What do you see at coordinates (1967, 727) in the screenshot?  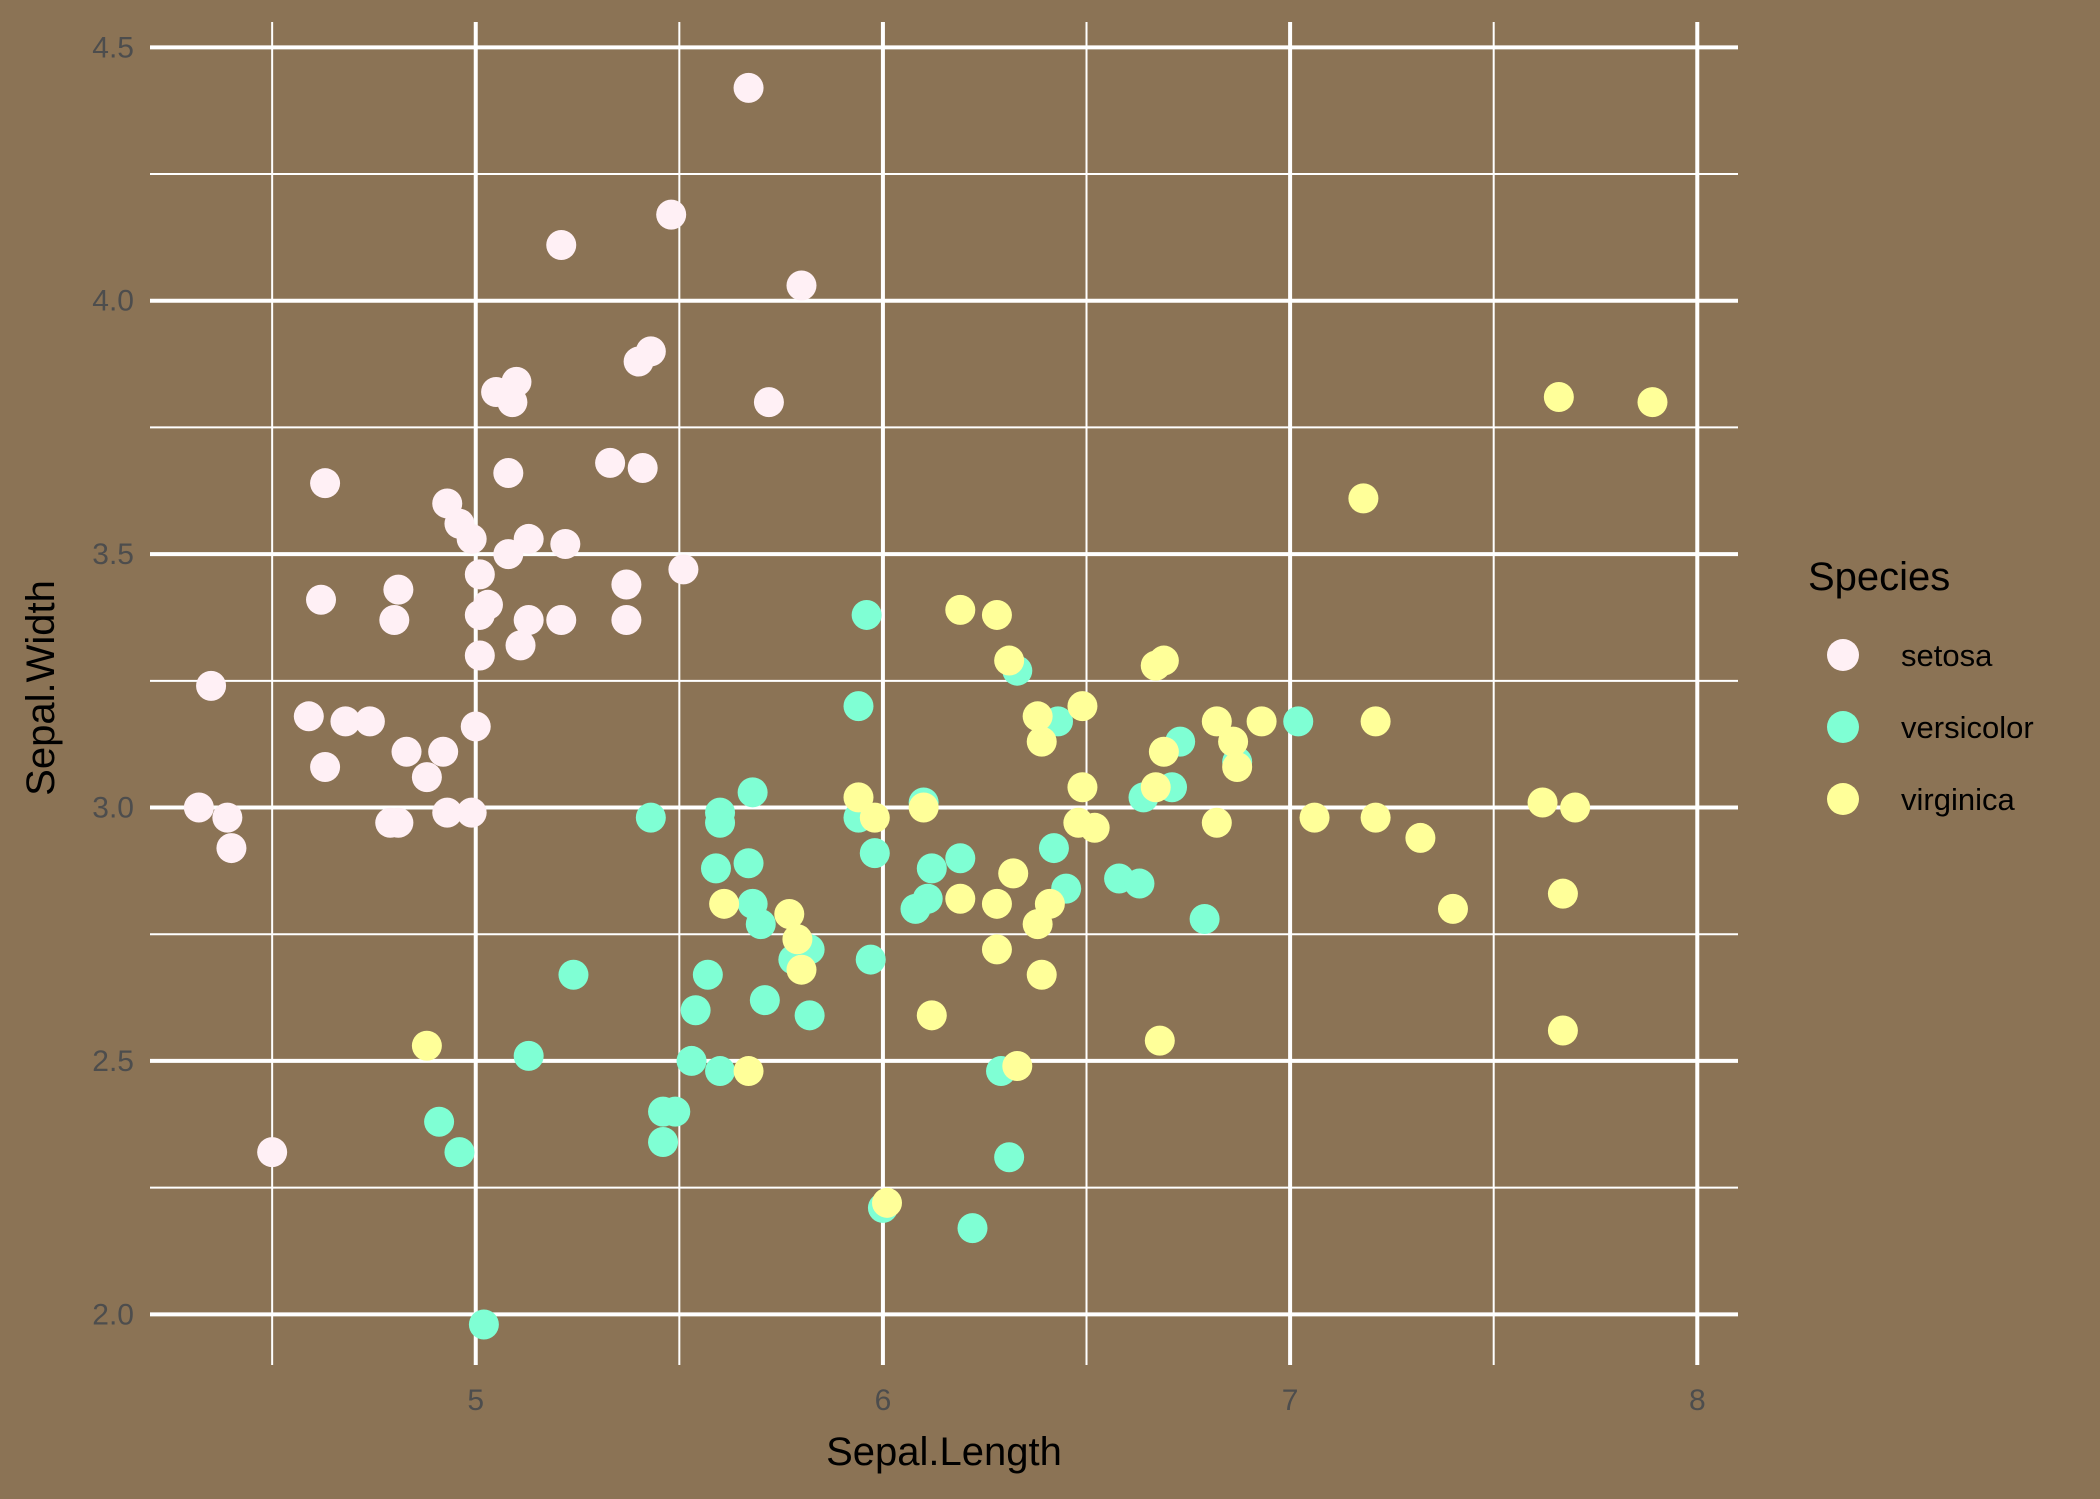 I see `legend-label-versicolor: versicolor` at bounding box center [1967, 727].